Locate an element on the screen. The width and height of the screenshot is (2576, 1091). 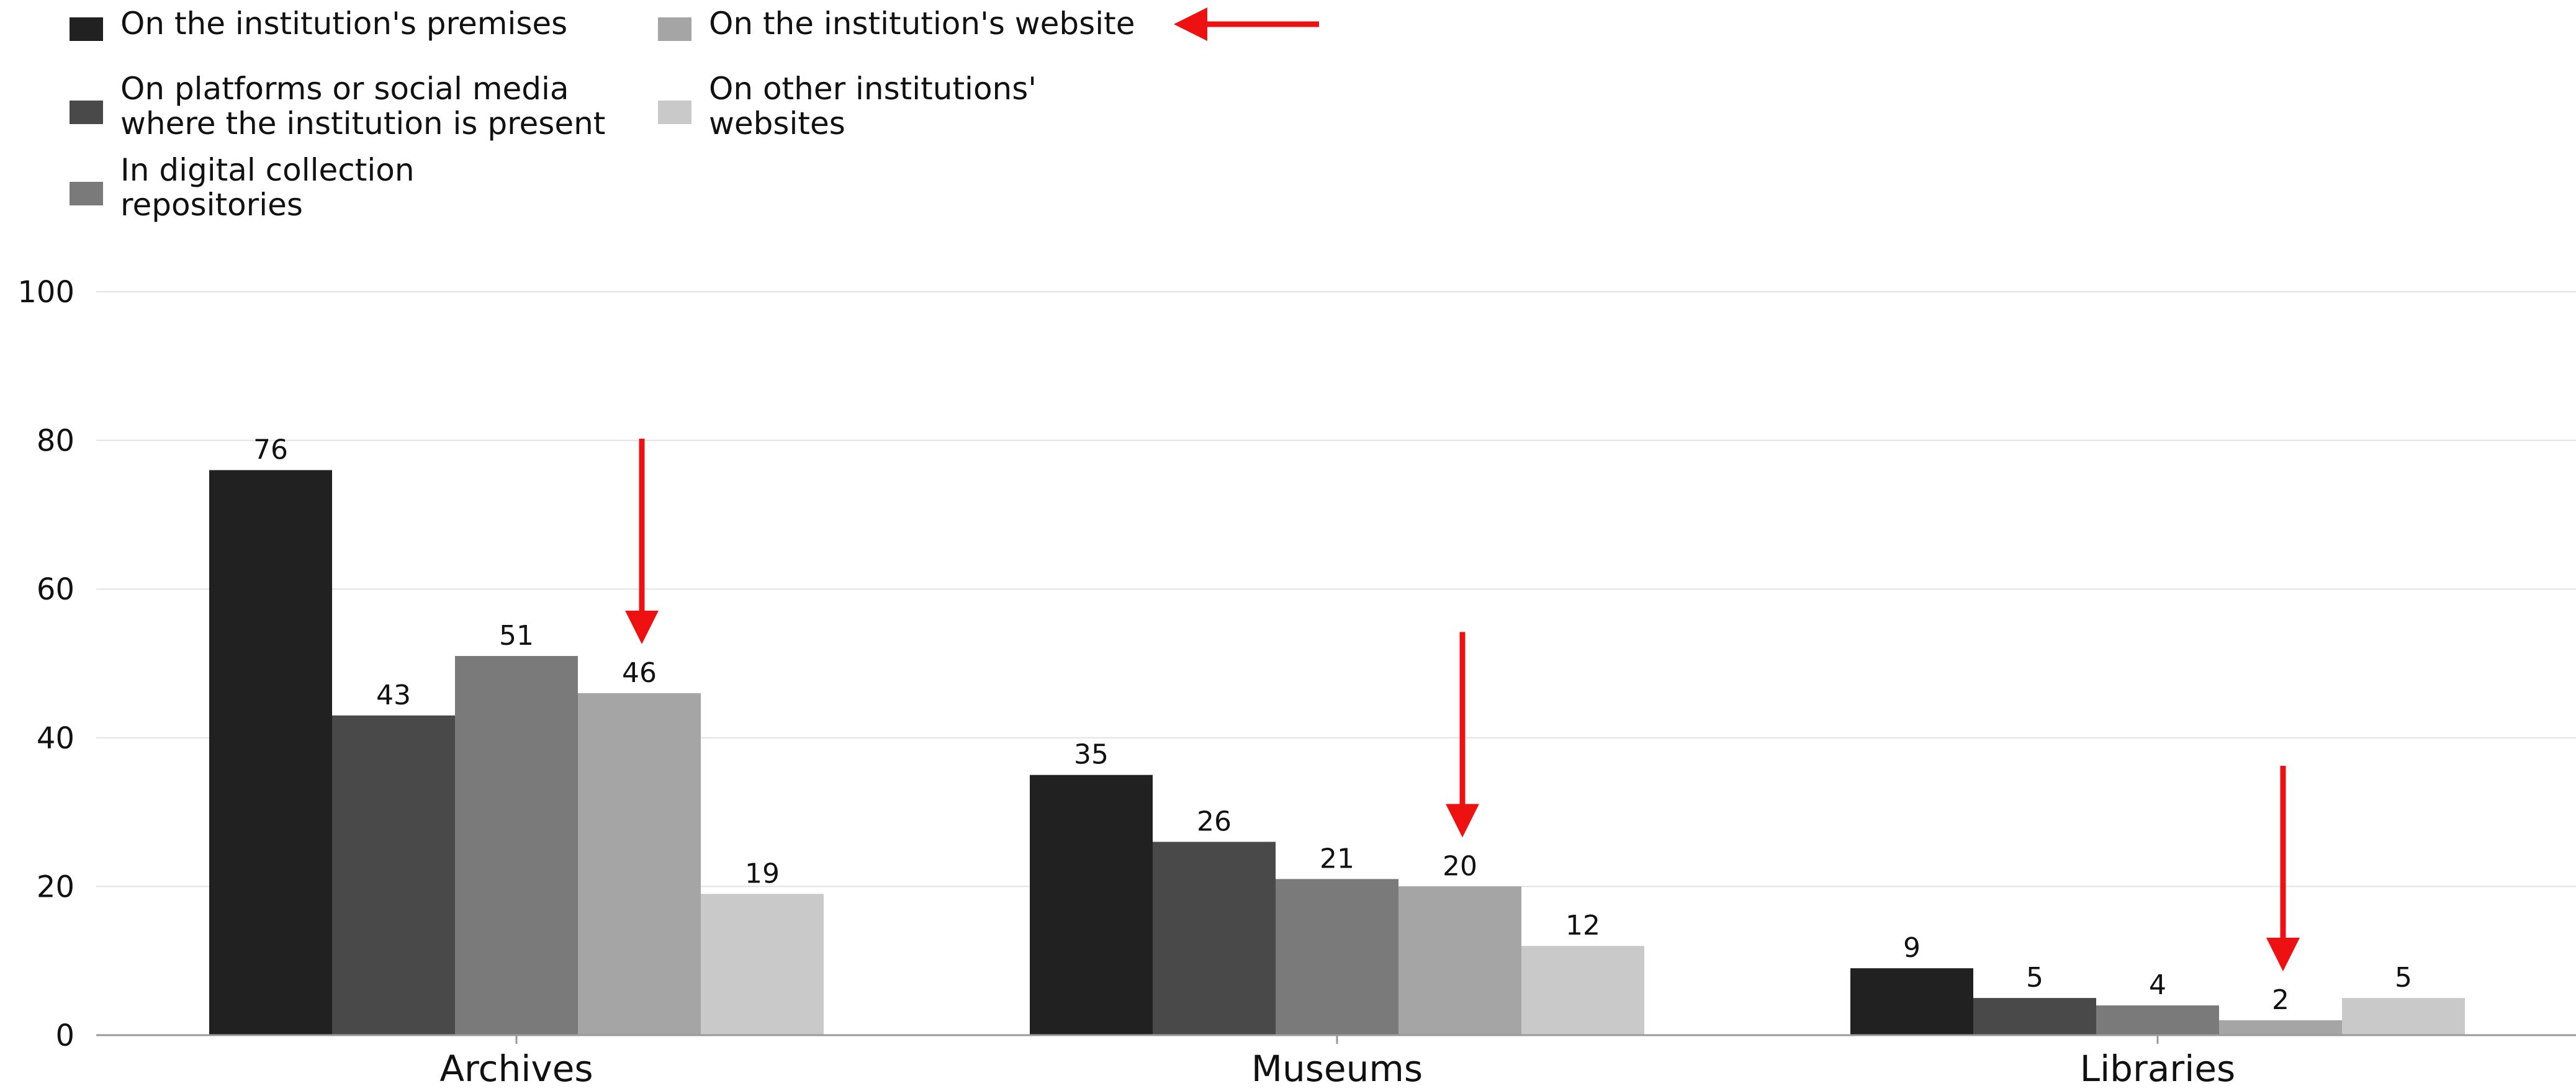
legend-item-in-digital-collection-repositories: In digital collection repositories is located at coordinates (242, 187).